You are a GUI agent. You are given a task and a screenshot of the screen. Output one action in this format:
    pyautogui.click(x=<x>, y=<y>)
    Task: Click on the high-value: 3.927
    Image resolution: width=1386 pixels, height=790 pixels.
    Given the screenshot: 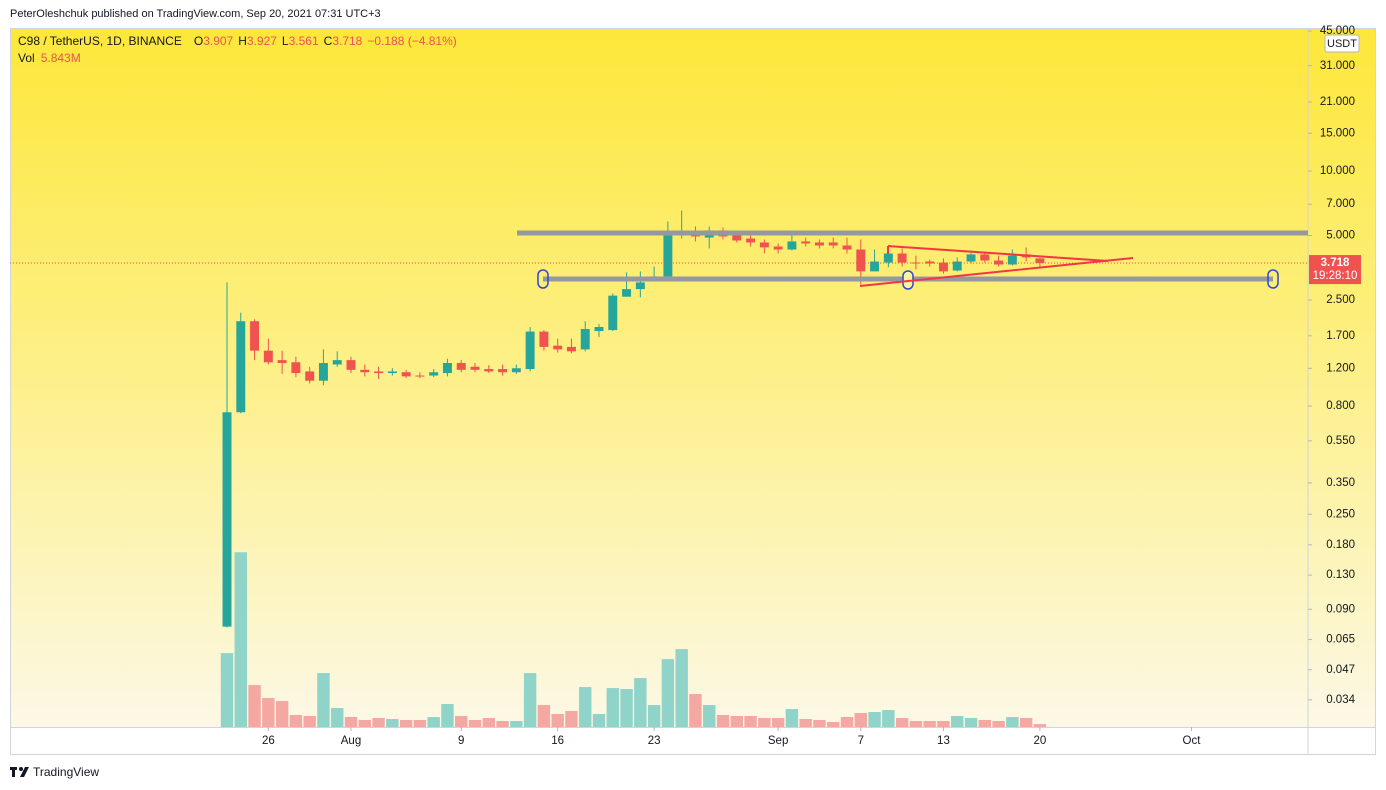 What is the action you would take?
    pyautogui.click(x=262, y=41)
    